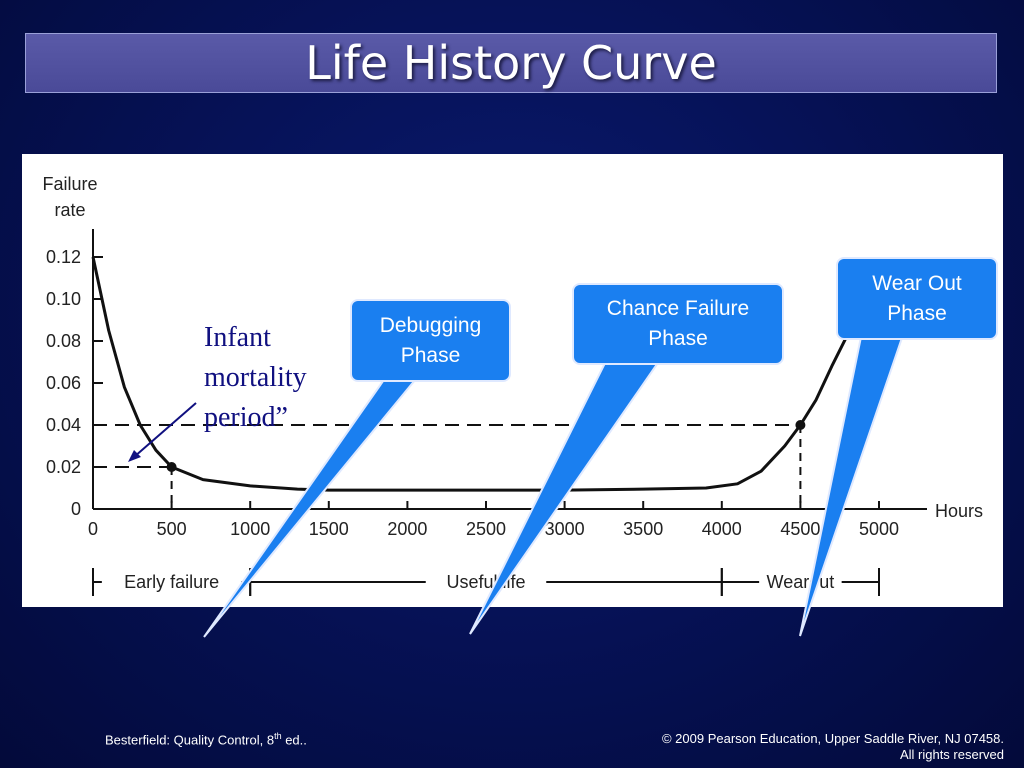 The image size is (1024, 768). Describe the element at coordinates (190, 740) in the screenshot. I see `footer-citation-text: Besterfield: Quality Control, 8` at that location.